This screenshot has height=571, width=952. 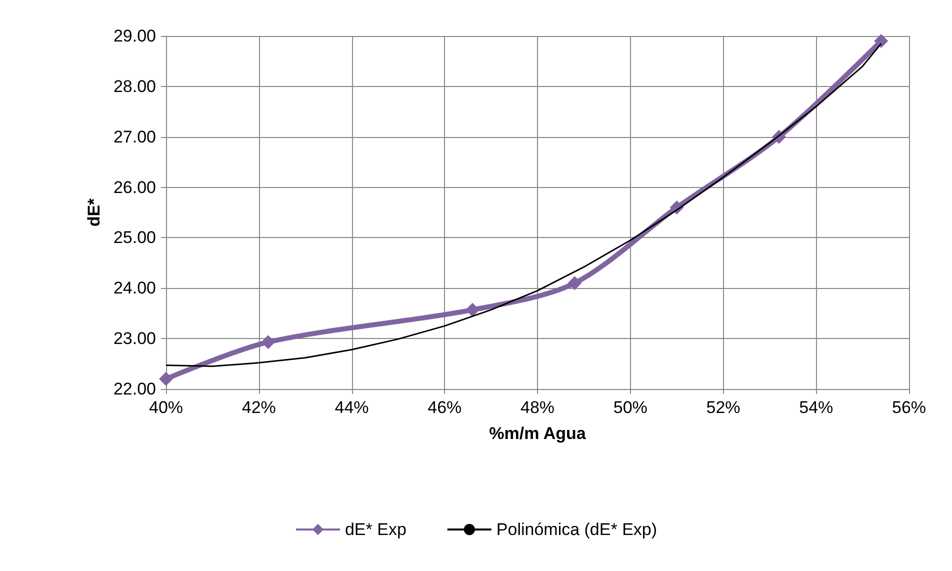 What do you see at coordinates (445, 407) in the screenshot?
I see `x-tick-label: 46%` at bounding box center [445, 407].